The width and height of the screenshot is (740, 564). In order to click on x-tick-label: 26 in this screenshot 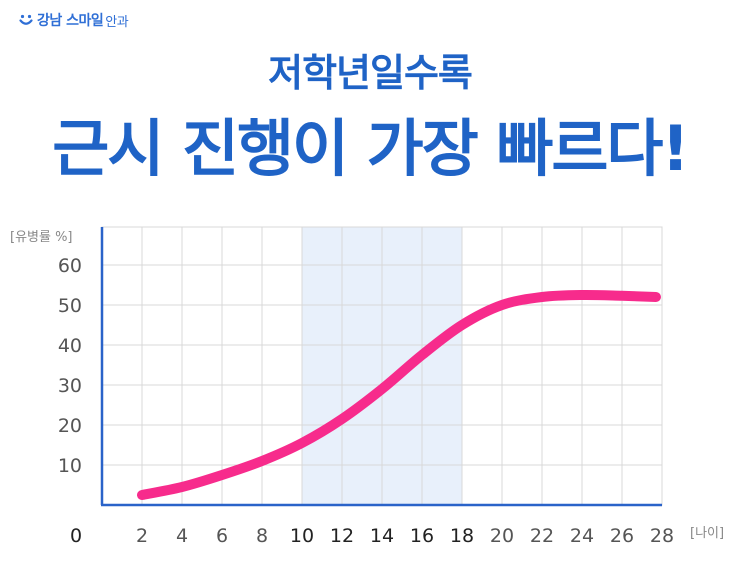, I will do `click(622, 536)`.